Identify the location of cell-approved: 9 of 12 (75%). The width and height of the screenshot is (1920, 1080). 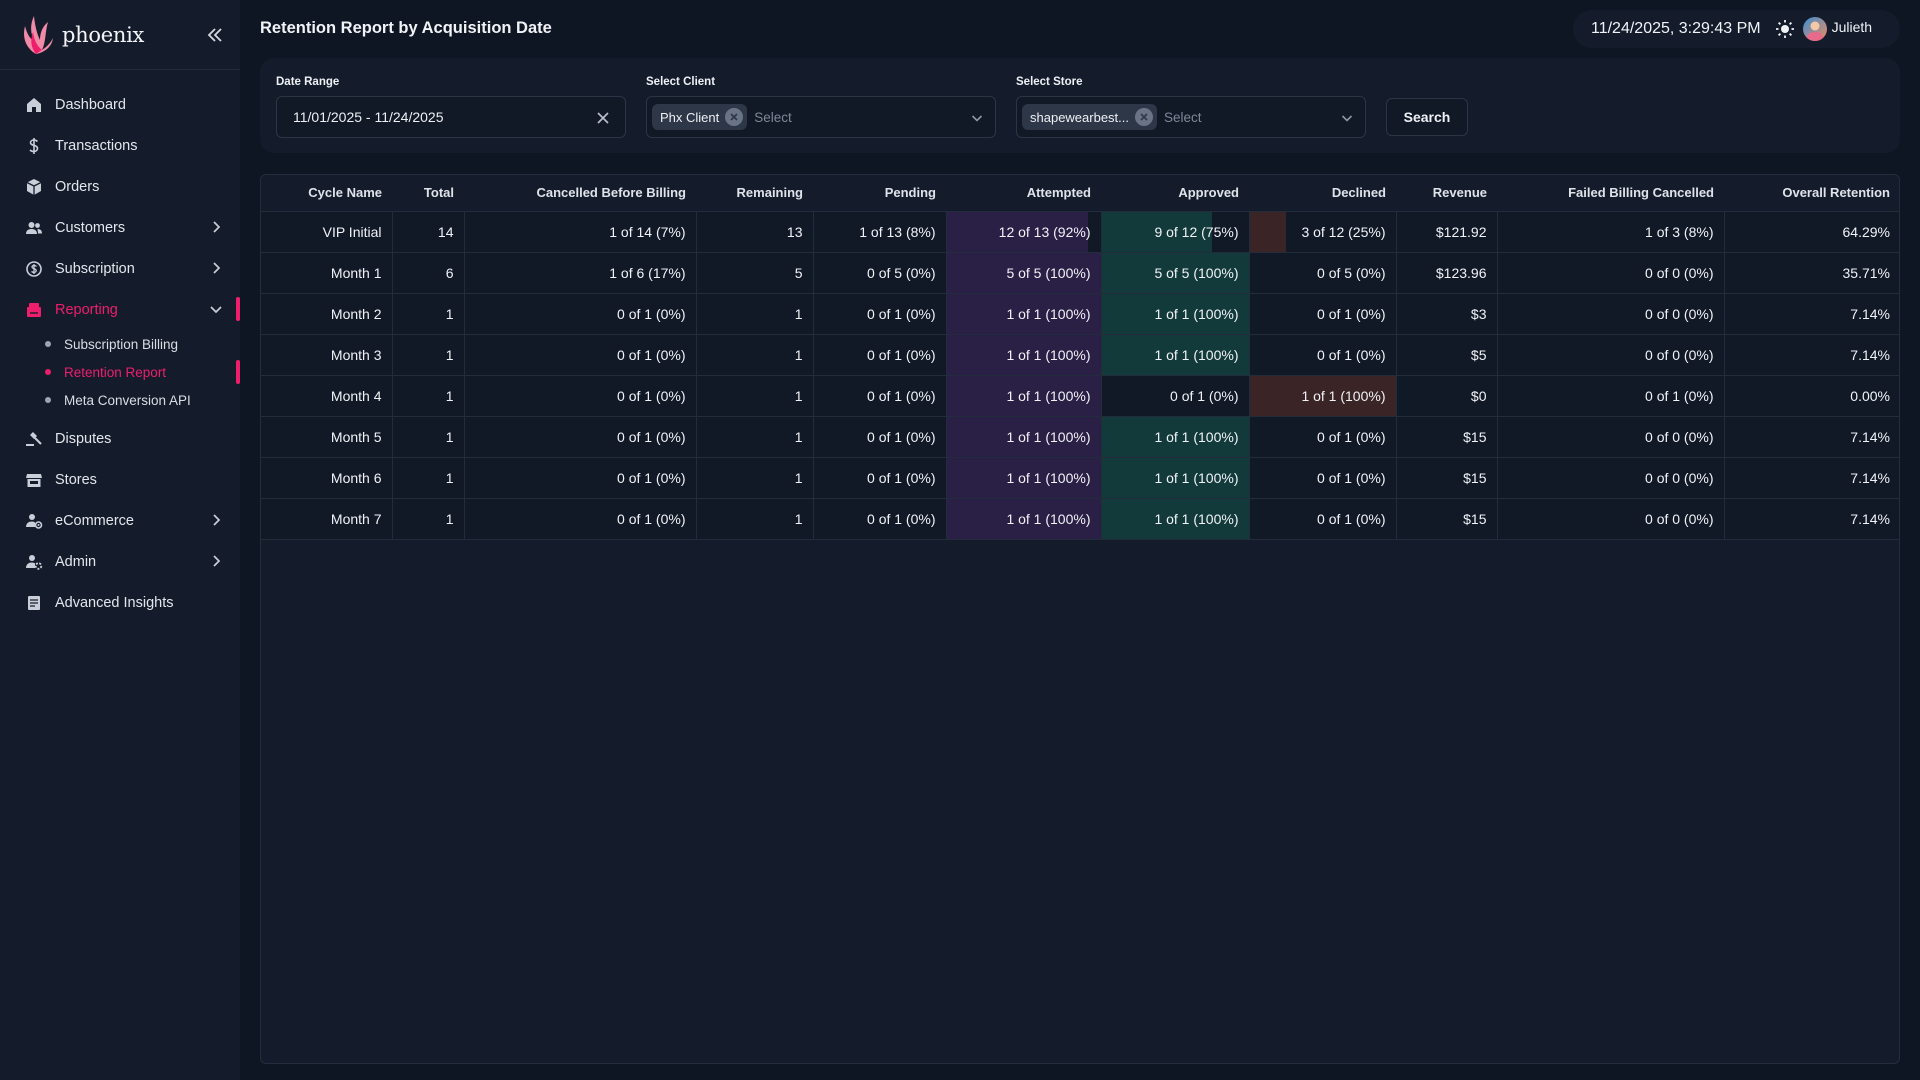
(1174, 231).